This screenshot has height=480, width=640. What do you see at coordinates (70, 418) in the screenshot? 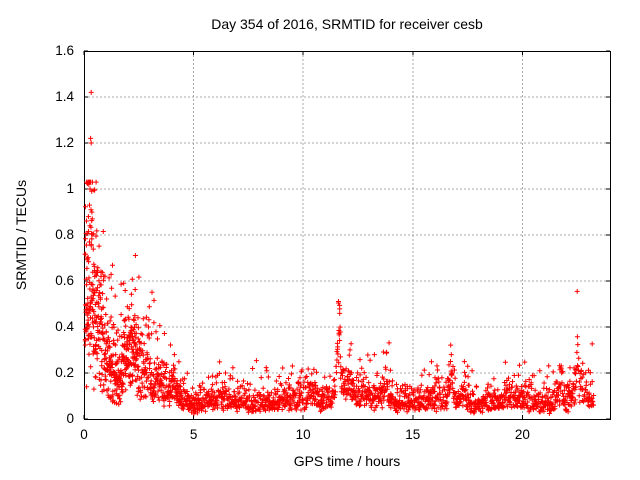
I see `y-tick-label: 0` at bounding box center [70, 418].